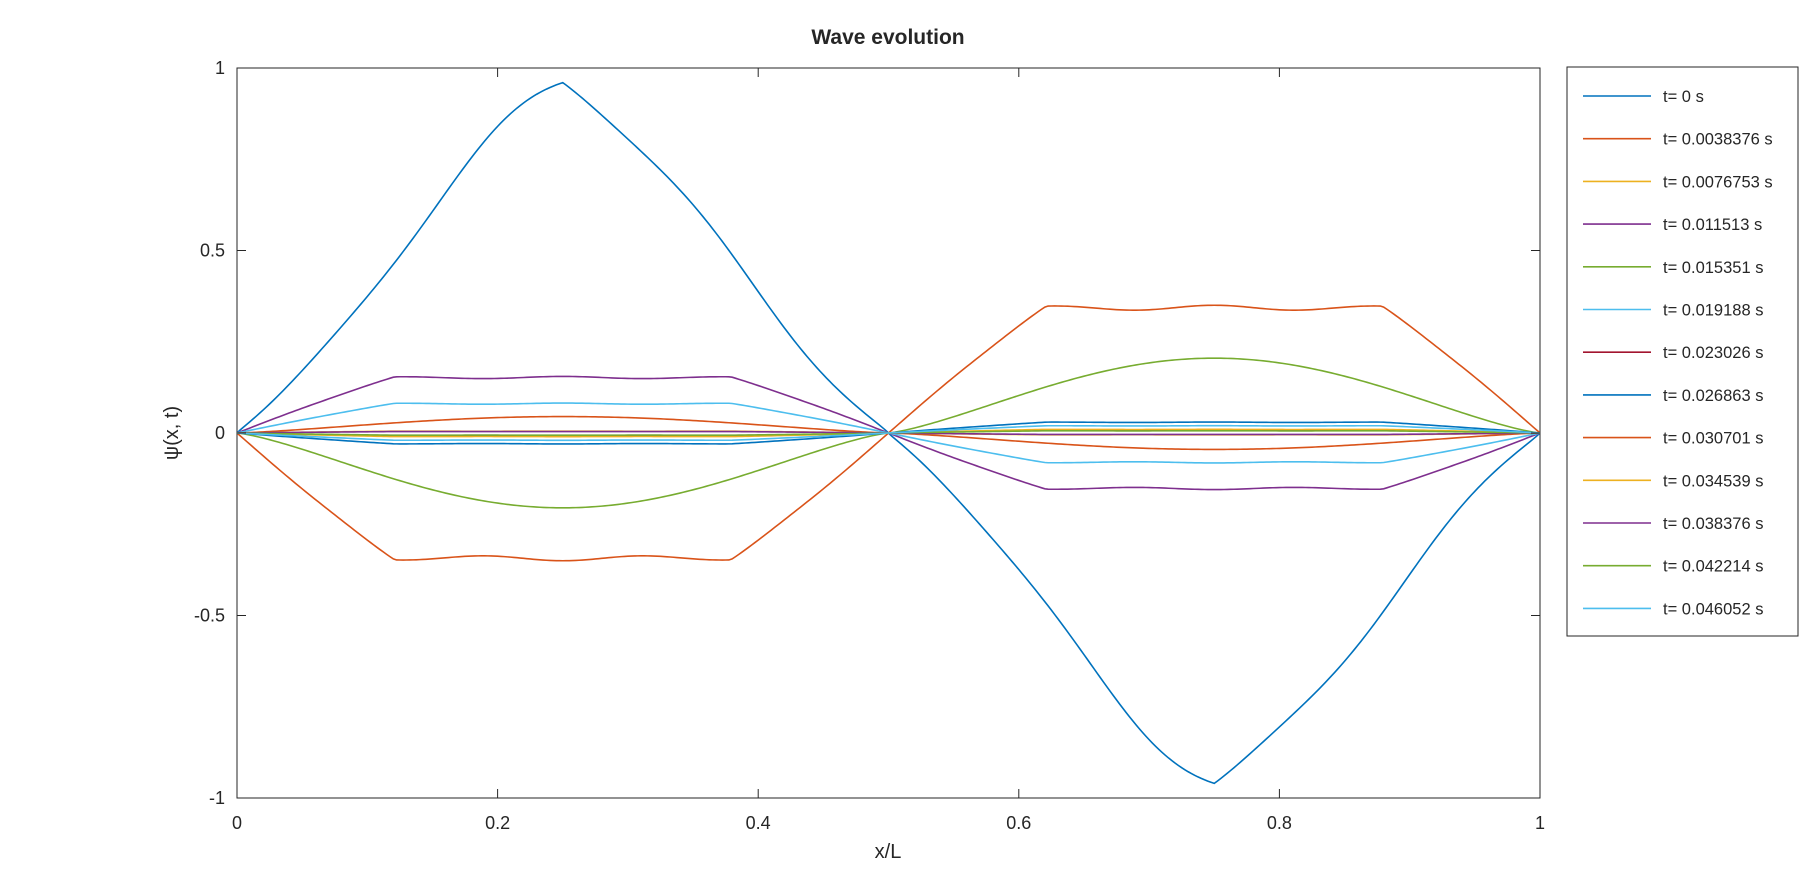 This screenshot has height=894, width=1820. Describe the element at coordinates (1713, 268) in the screenshot. I see `legend-label-5: t= 0.015351 s` at that location.